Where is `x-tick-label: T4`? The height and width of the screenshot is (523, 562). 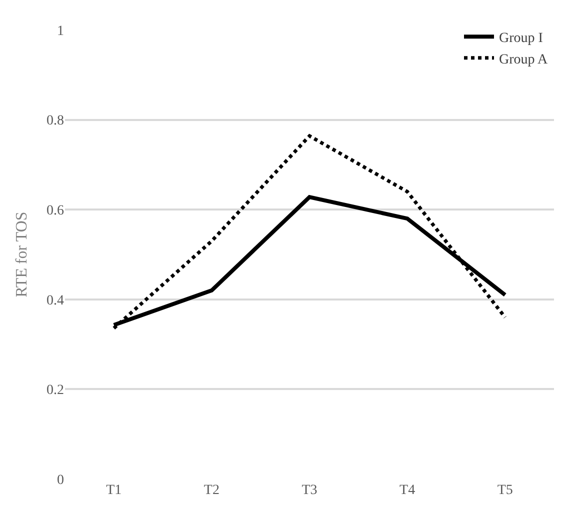
x-tick-label: T4 is located at coordinates (408, 490).